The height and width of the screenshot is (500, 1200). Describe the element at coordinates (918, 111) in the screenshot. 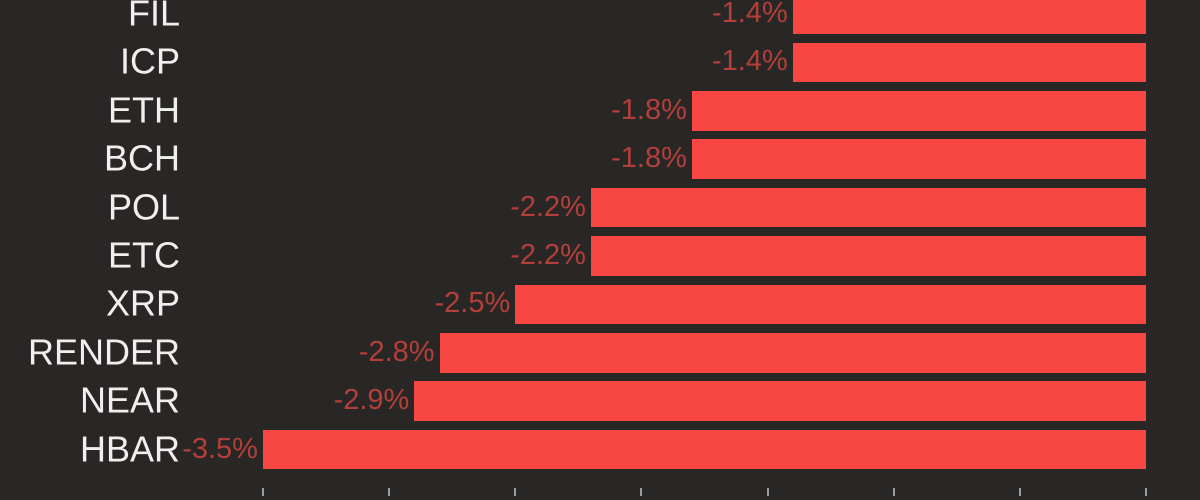

I see `bar-eth` at that location.